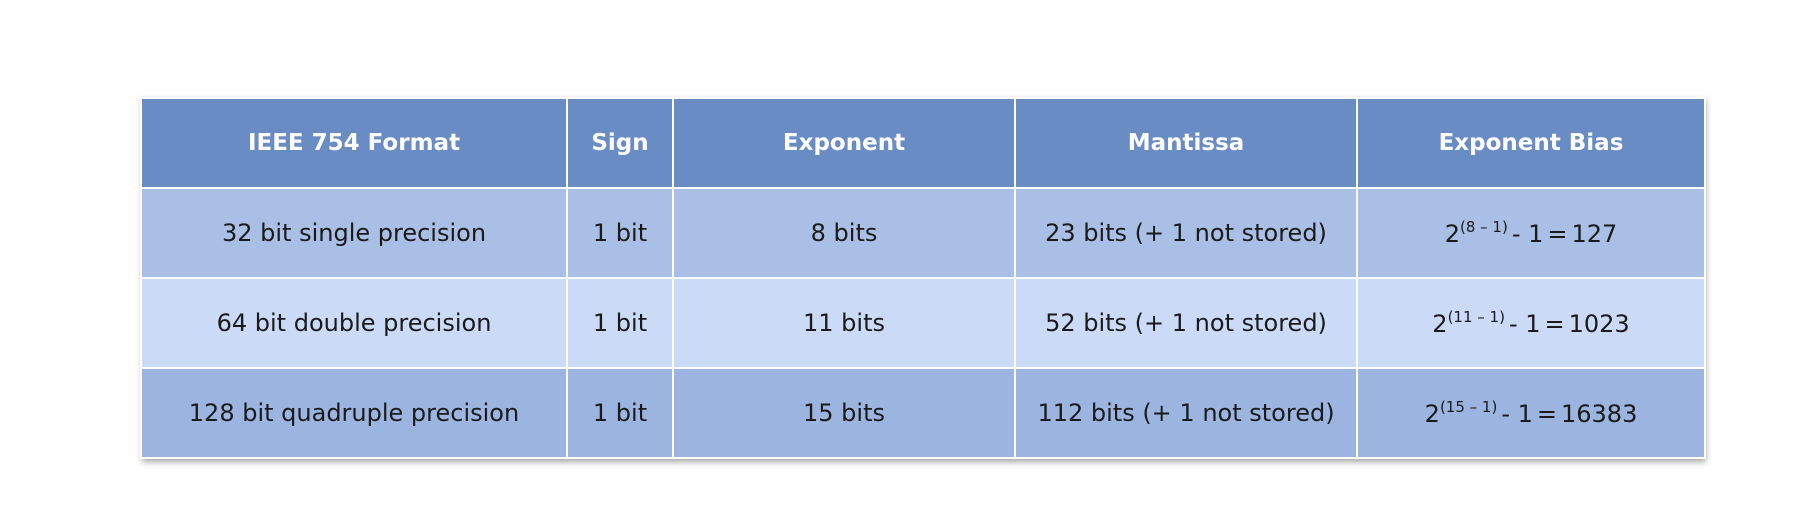 The height and width of the screenshot is (520, 1806). I want to click on cell-exponent-bias: 2(8 – 1) - 1 = 127, so click(1531, 233).